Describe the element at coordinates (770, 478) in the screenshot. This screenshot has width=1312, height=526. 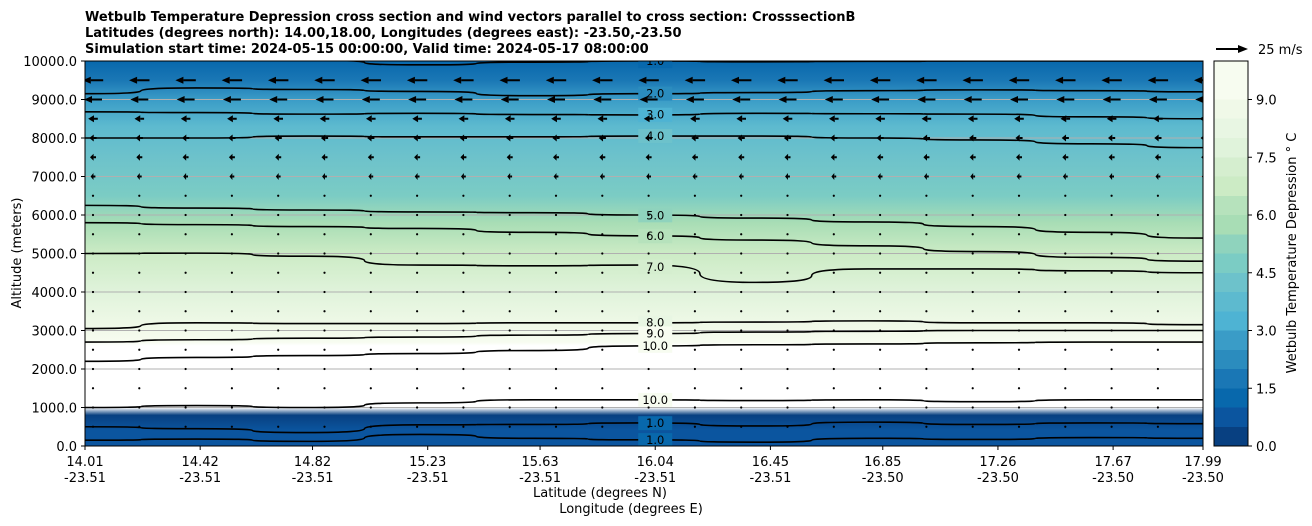
I see `x-tick-label-lon: -23.51` at that location.